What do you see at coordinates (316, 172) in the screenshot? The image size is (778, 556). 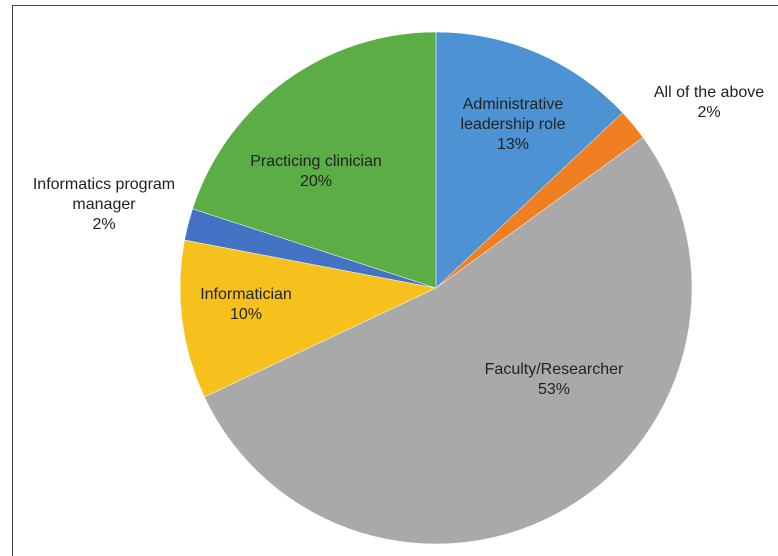 I see `slice-label: Practicing clinician 20%` at bounding box center [316, 172].